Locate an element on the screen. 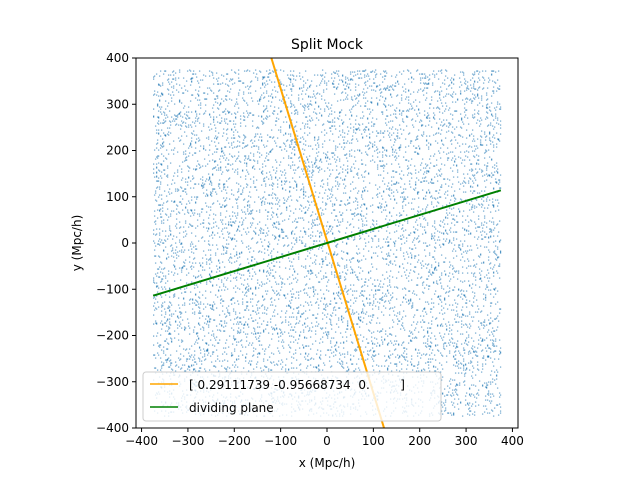  x-tick-label: −300 is located at coordinates (187, 441).